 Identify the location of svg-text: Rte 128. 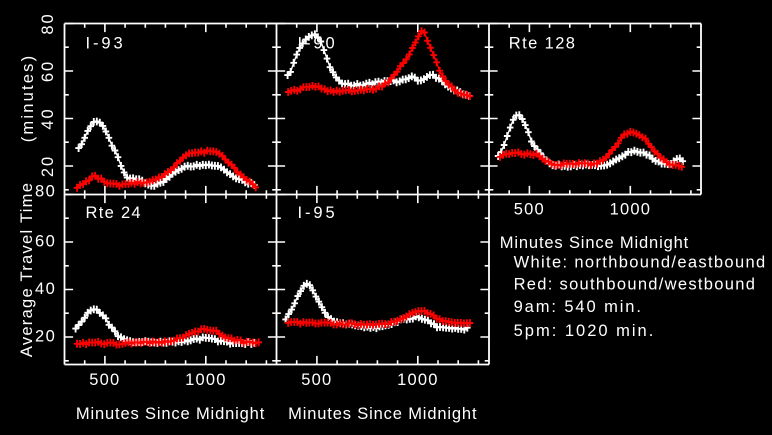
(543, 44).